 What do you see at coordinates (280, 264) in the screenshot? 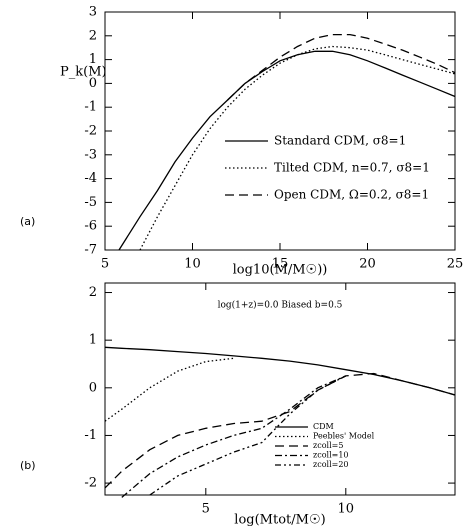
I see `x-tick-label: 15` at bounding box center [280, 264].